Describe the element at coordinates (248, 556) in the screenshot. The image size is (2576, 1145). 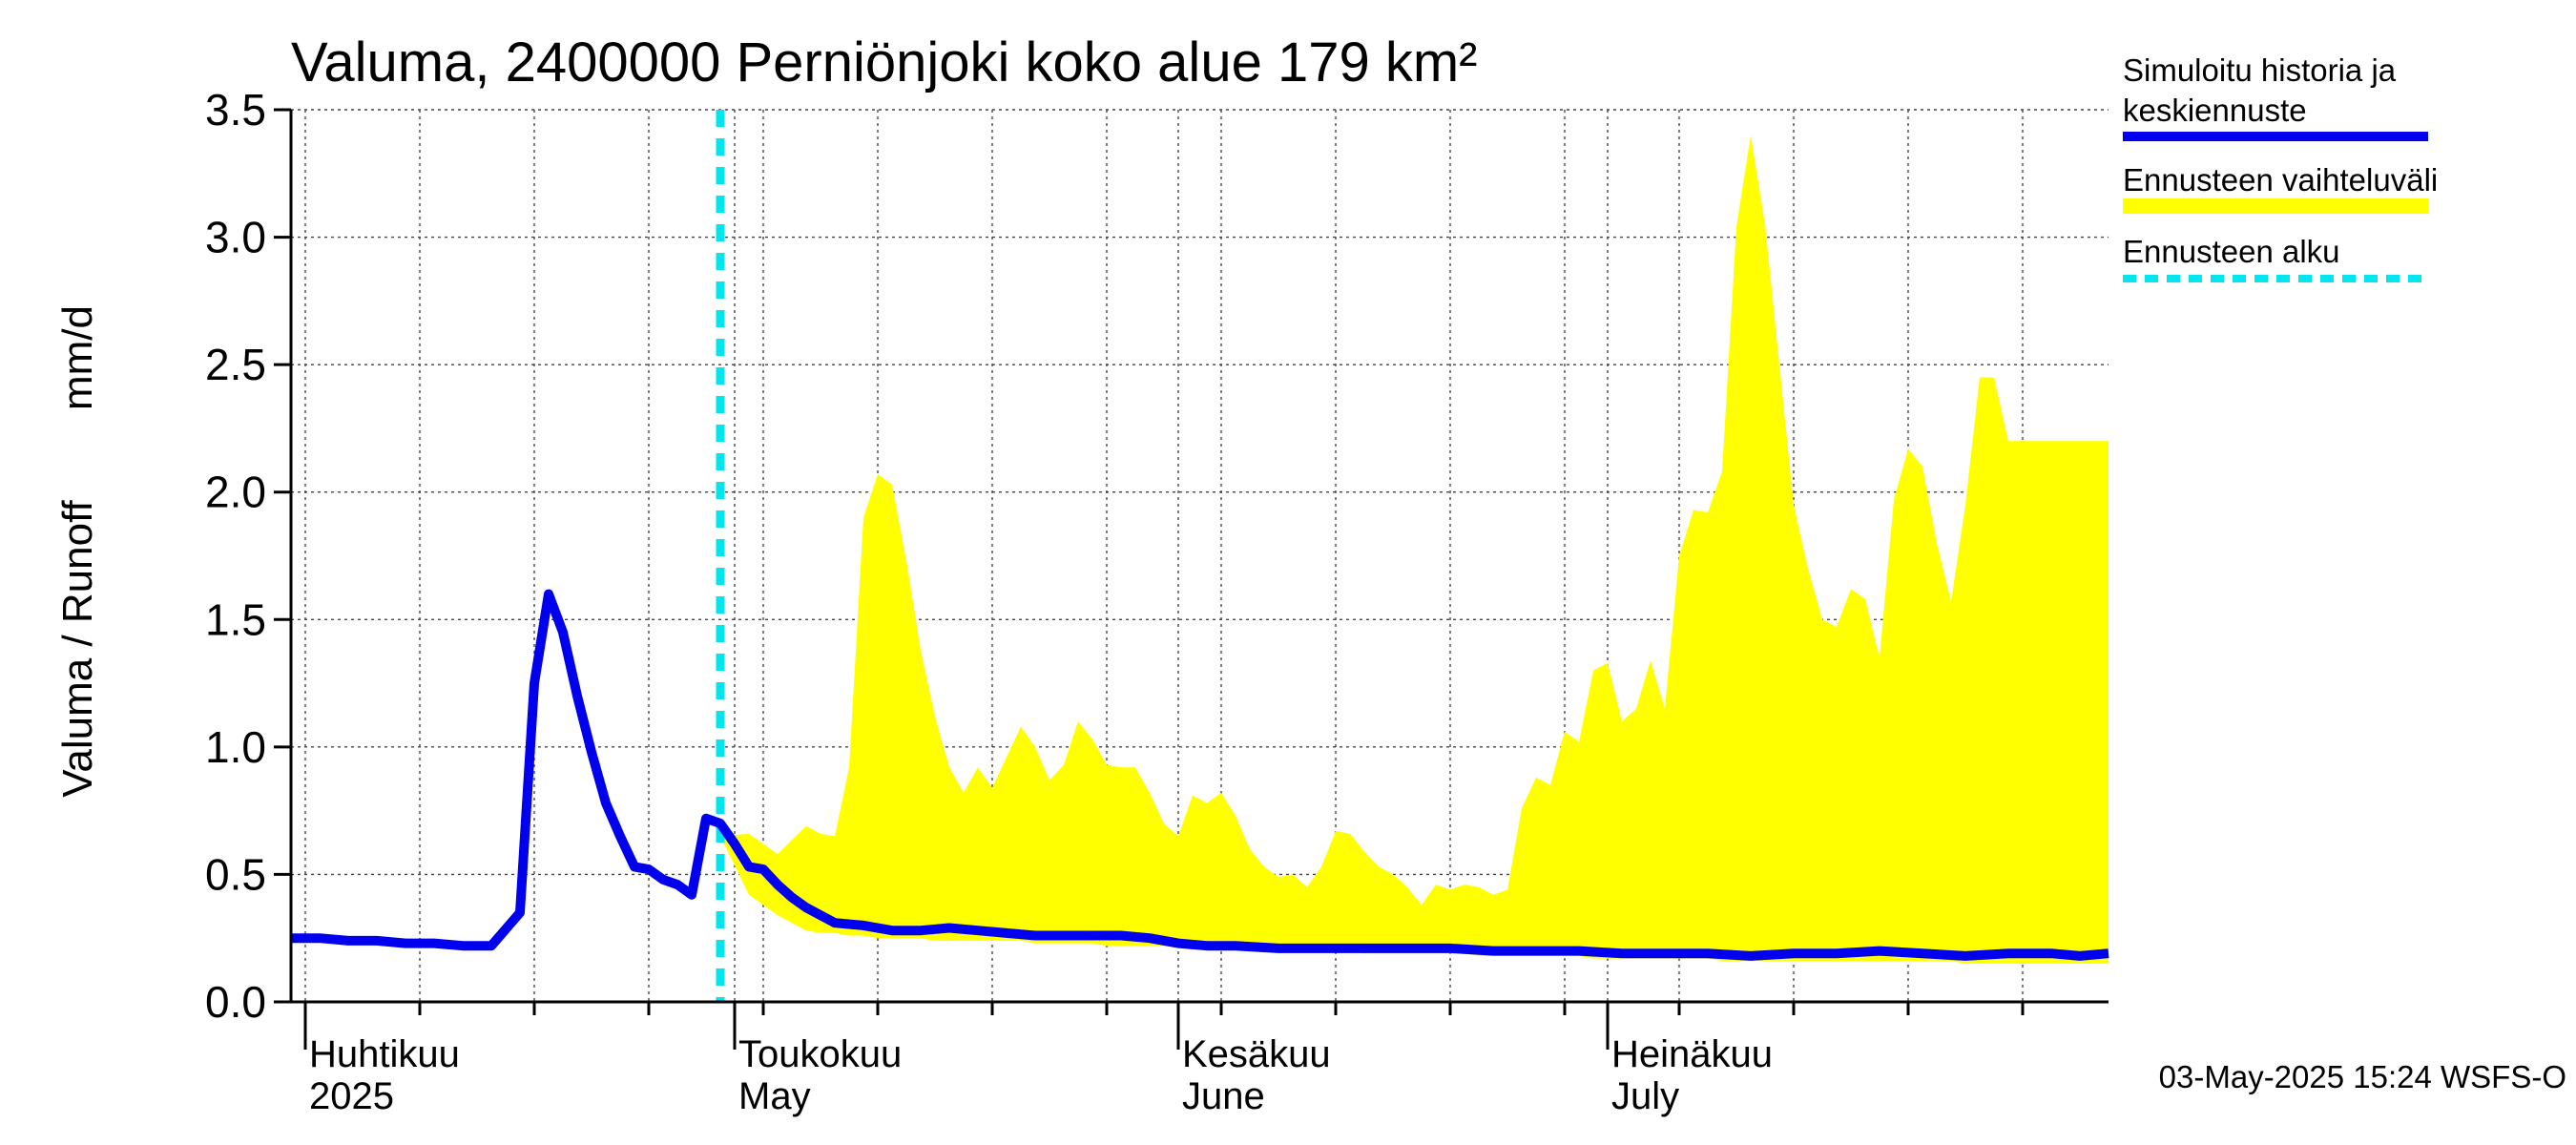
I see `y-axis-ticks: 0.0 0.5 1.0 1.5 2.0 2.5 3.0 3.5` at that location.